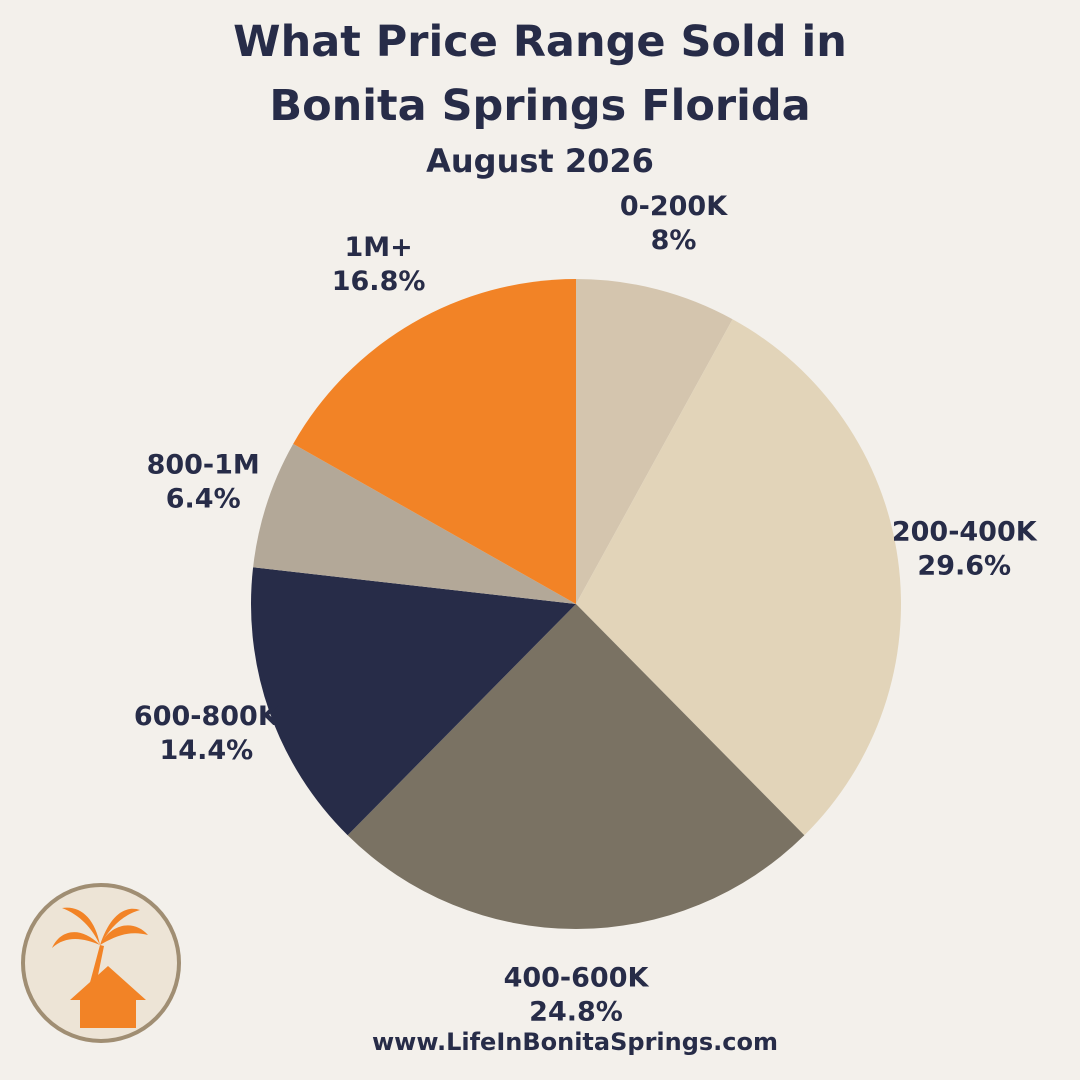 This screenshot has height=1080, width=1080. I want to click on slice-label: 400-600K, so click(577, 978).